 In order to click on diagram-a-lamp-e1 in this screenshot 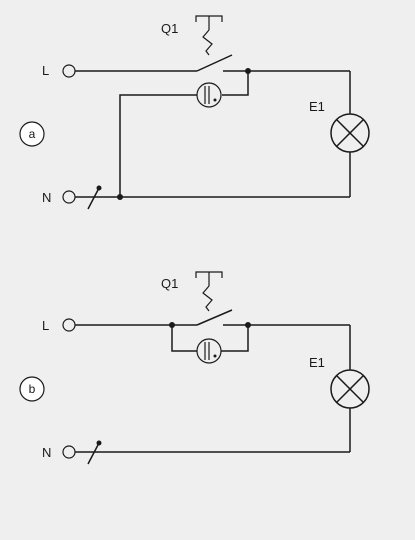, I will do `click(350, 133)`.